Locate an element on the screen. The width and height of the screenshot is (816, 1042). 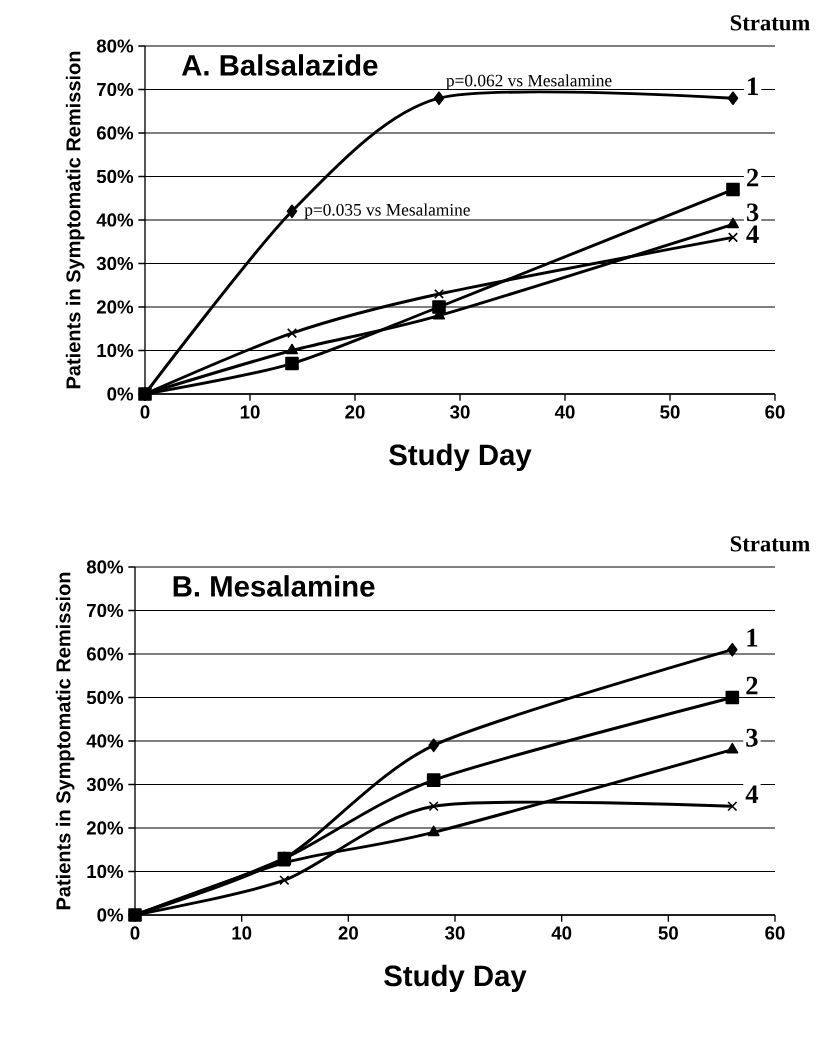
annotation: p=0.062 vs Mesalamine is located at coordinates (529, 82).